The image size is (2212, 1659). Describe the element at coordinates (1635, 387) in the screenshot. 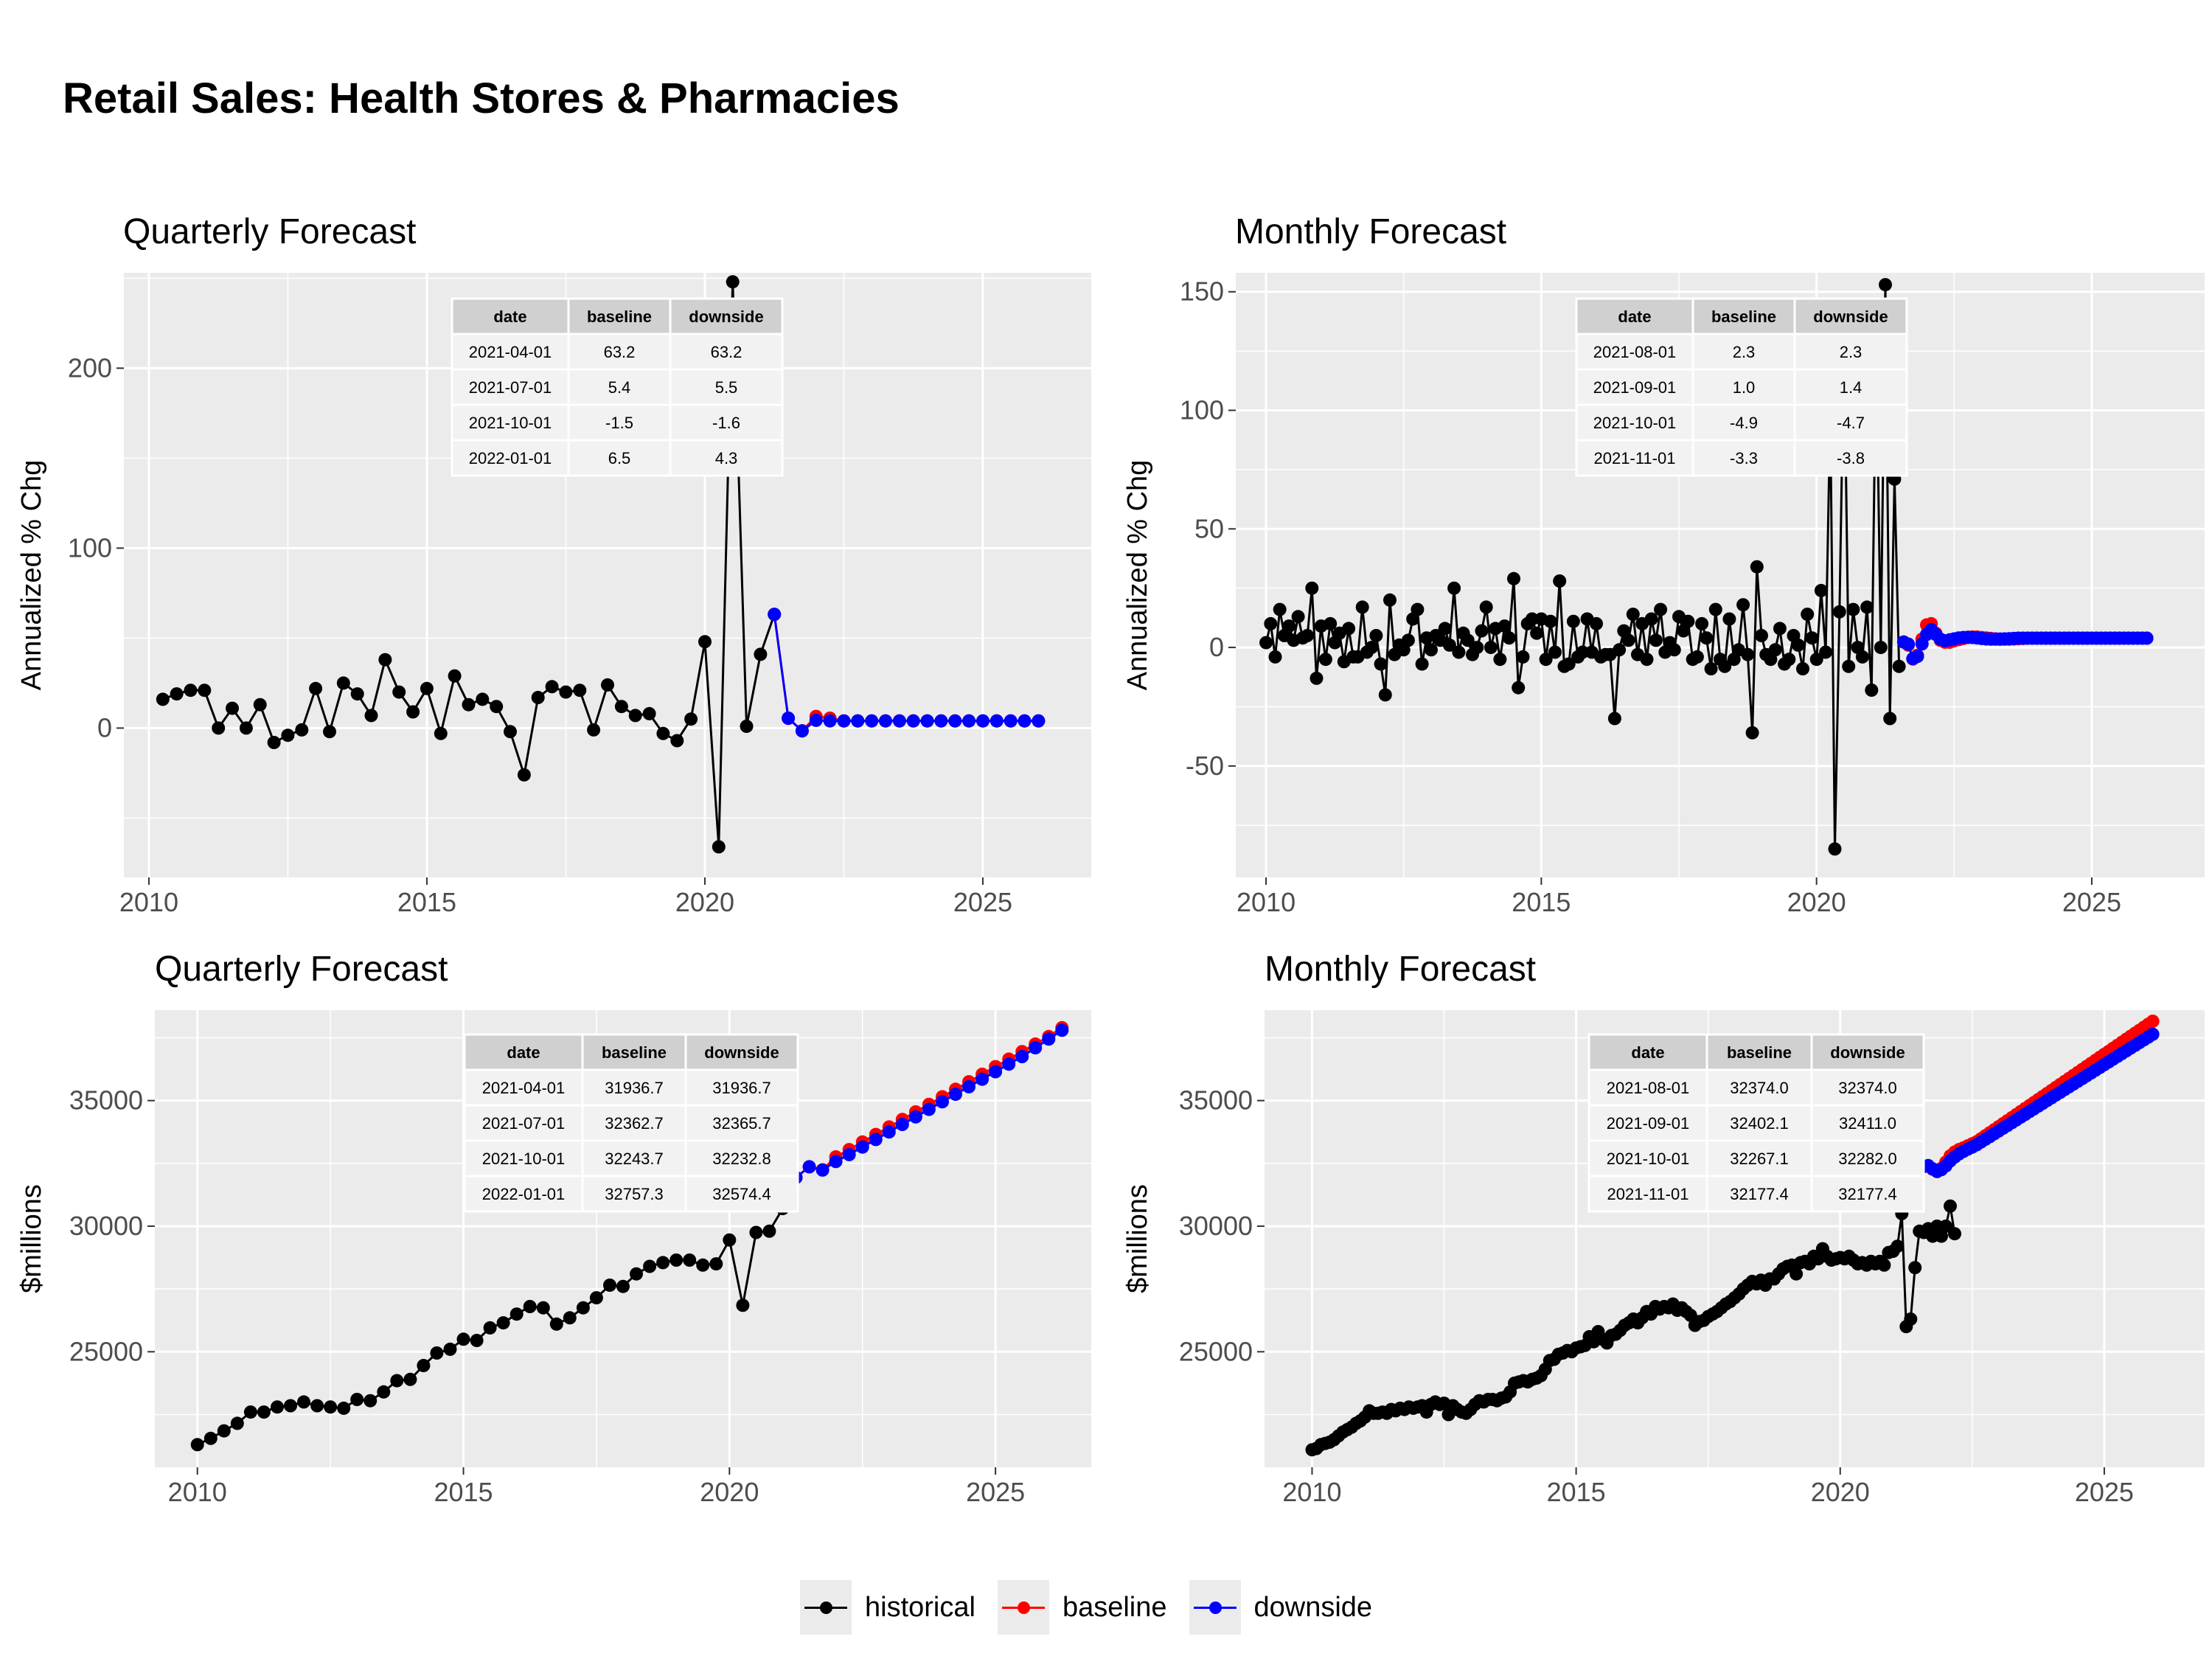

I see `table-cell-text: 2021-09-01` at that location.